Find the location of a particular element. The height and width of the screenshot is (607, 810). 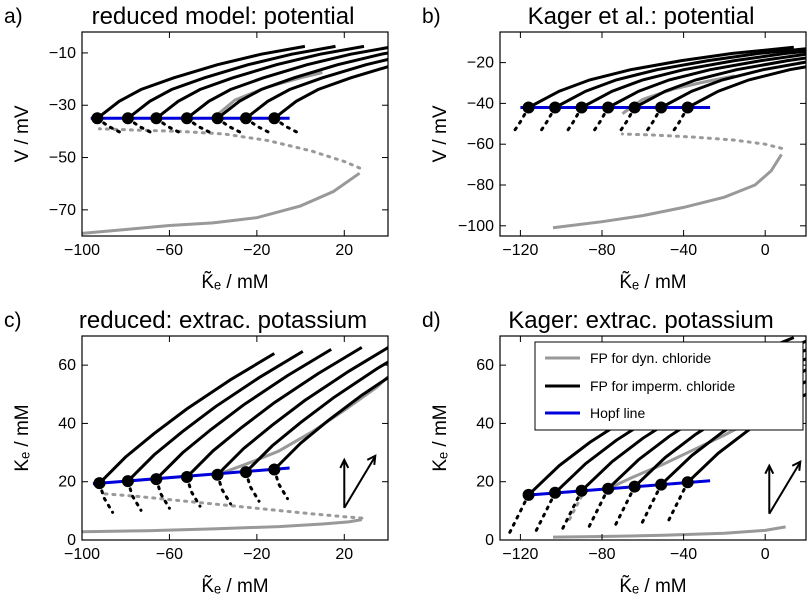

panel-letter: b) is located at coordinates (431, 16).